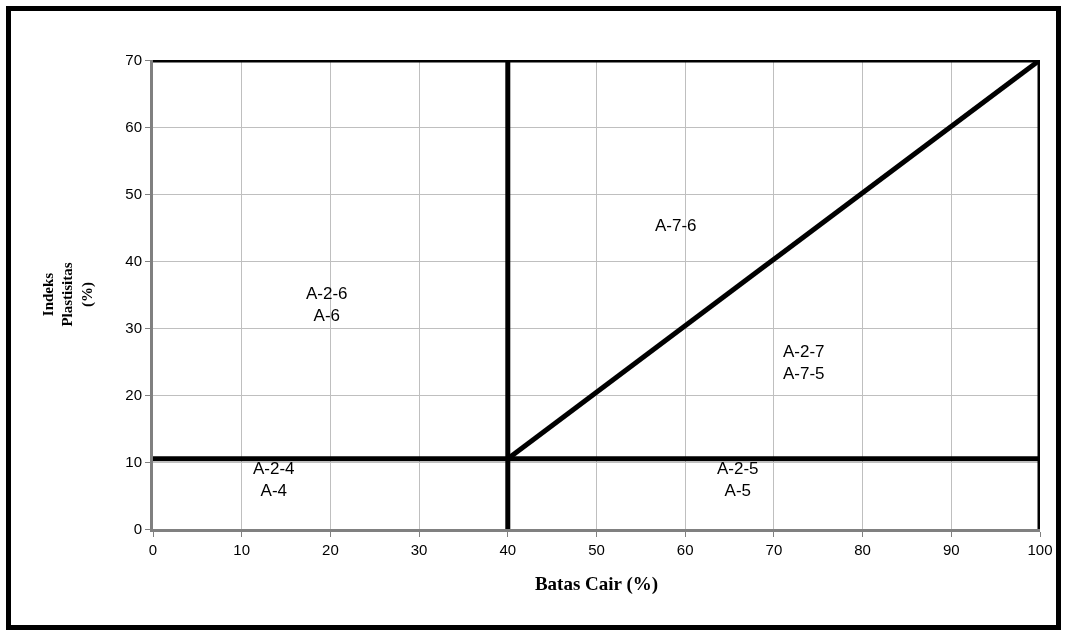 The height and width of the screenshot is (630, 1067). I want to click on y-tick-label: 60, so click(133, 127).